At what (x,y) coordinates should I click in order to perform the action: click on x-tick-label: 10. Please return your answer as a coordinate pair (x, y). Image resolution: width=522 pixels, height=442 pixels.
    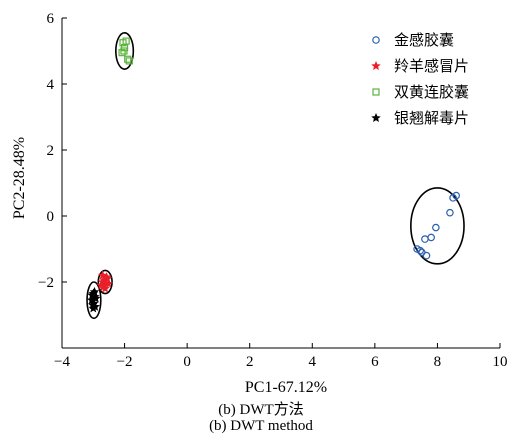
    Looking at the image, I should click on (500, 362).